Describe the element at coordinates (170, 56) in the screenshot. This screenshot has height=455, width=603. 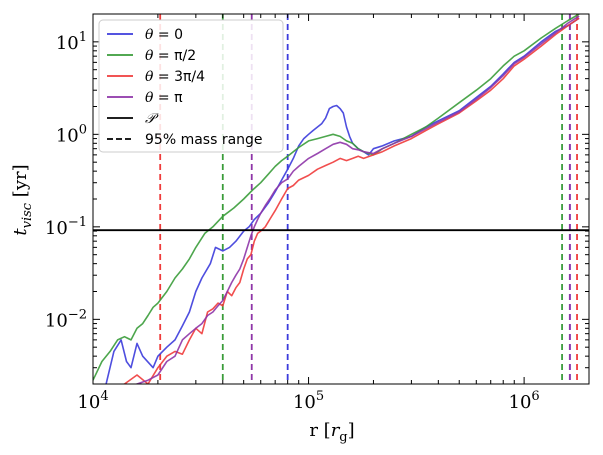
I see `legend-label-1: θ = π/2` at that location.